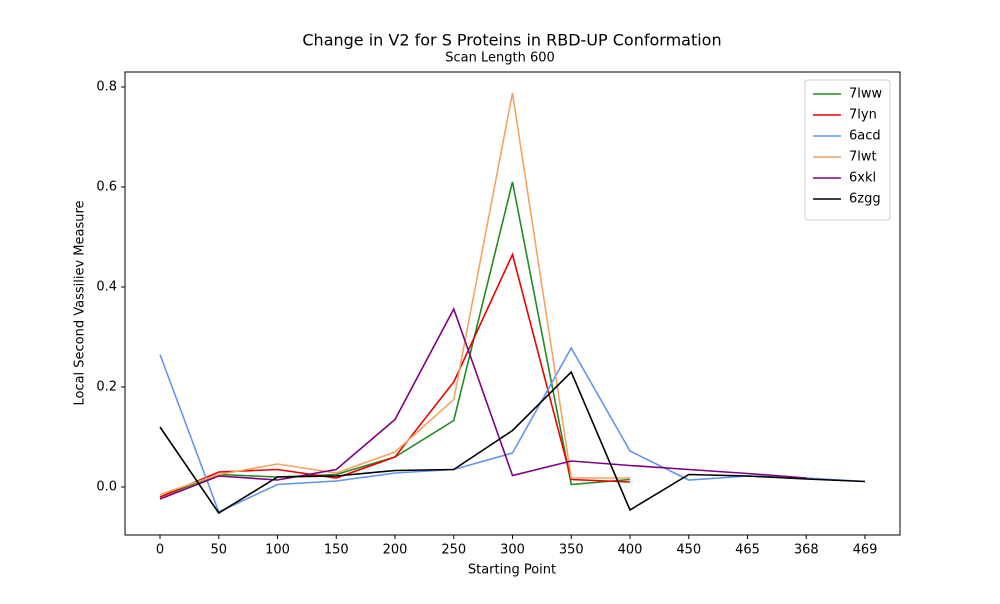  Describe the element at coordinates (336, 550) in the screenshot. I see `x-tick-label: 150` at that location.